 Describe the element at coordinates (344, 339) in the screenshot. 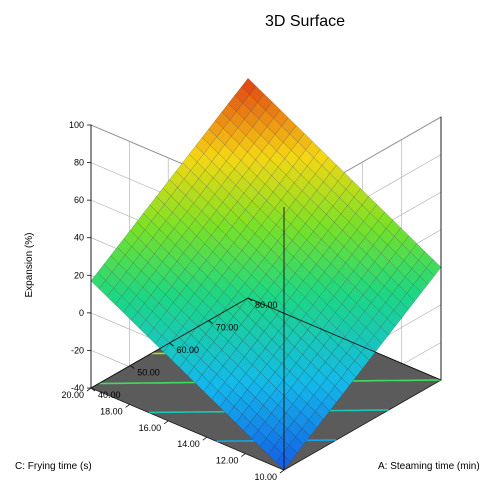

I see `axis-line` at that location.